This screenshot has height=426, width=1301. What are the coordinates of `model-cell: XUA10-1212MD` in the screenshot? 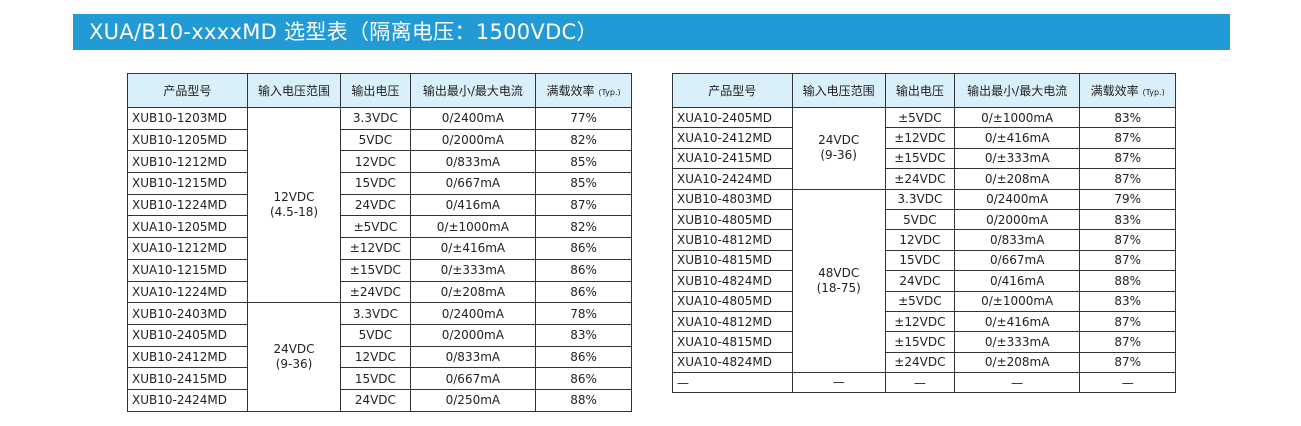 It's located at (187, 248).